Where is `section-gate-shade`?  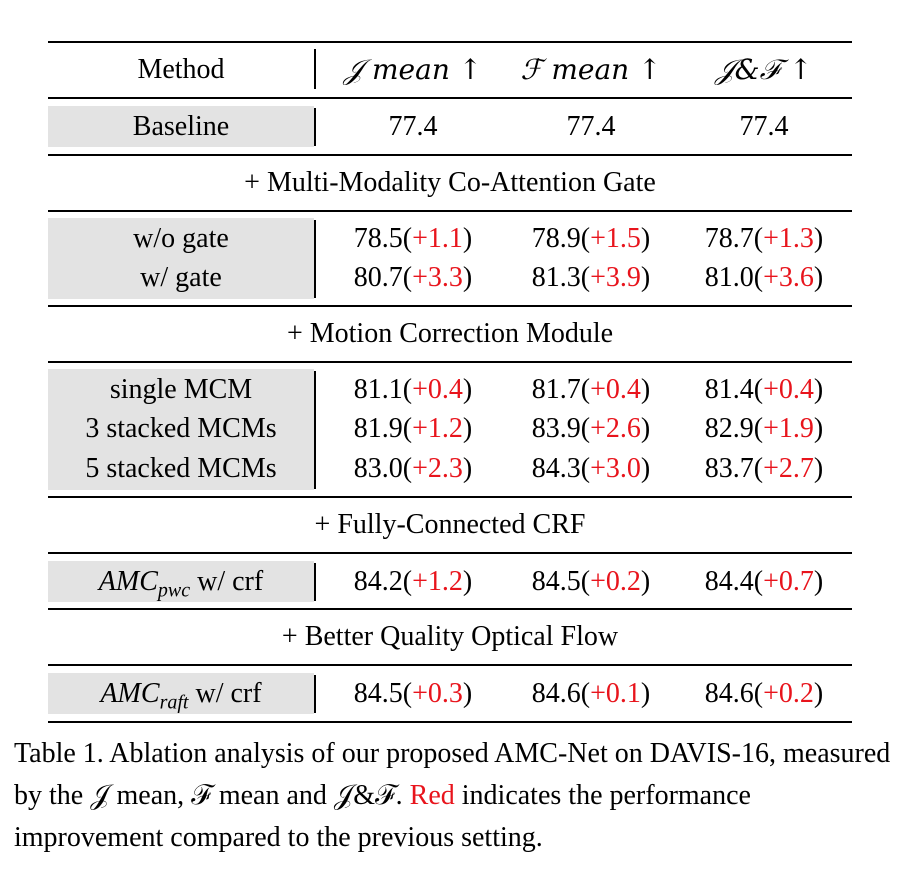 section-gate-shade is located at coordinates (181, 258).